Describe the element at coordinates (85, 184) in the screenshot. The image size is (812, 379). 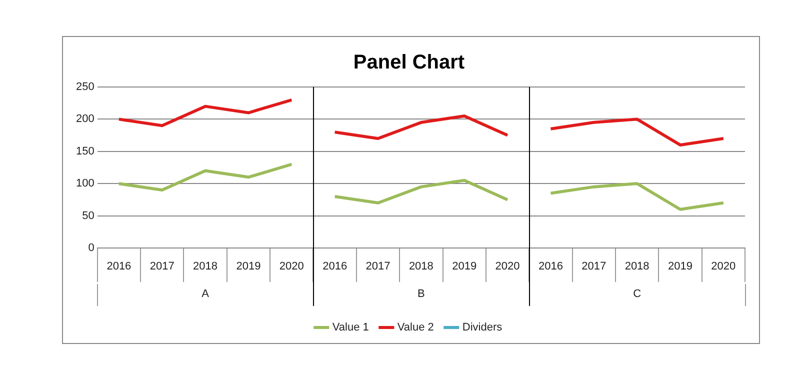
I see `y-tick-label: 100` at that location.